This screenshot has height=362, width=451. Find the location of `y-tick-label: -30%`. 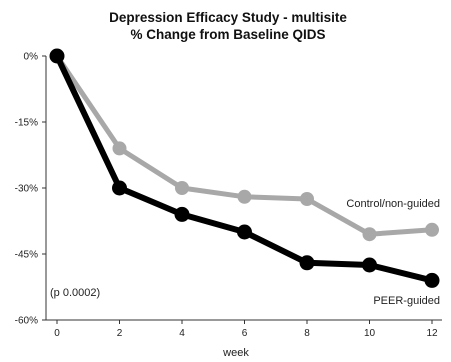

y-tick-label: -30% is located at coordinates (26, 189).